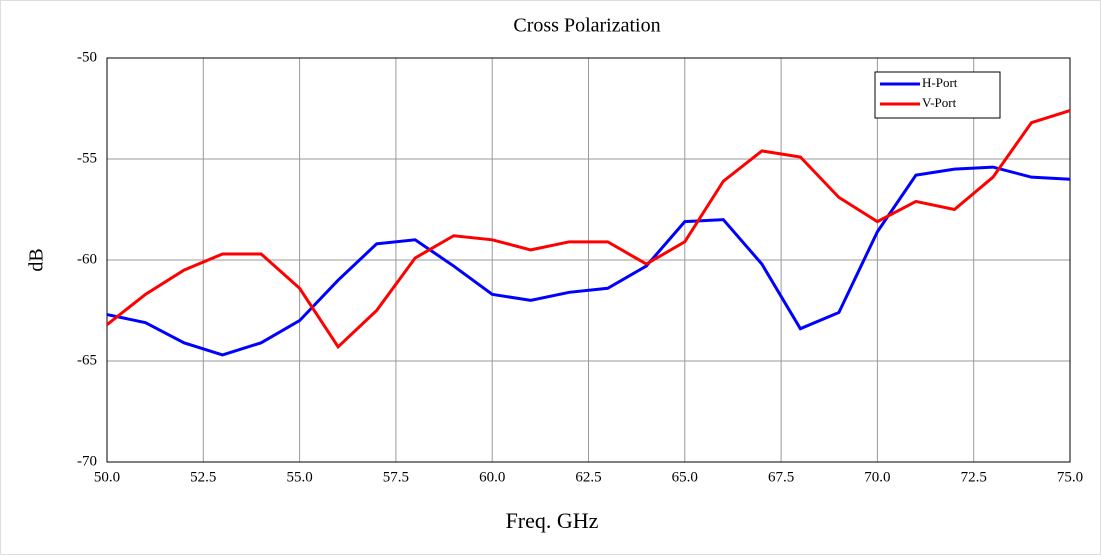  I want to click on y-tick-label: -50, so click(87, 57).